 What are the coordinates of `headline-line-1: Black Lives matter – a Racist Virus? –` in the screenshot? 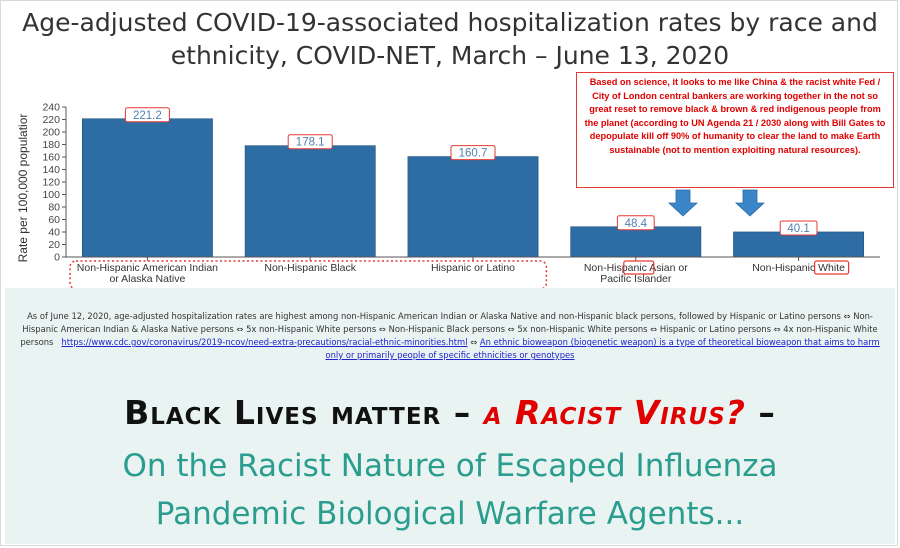 It's located at (450, 413).